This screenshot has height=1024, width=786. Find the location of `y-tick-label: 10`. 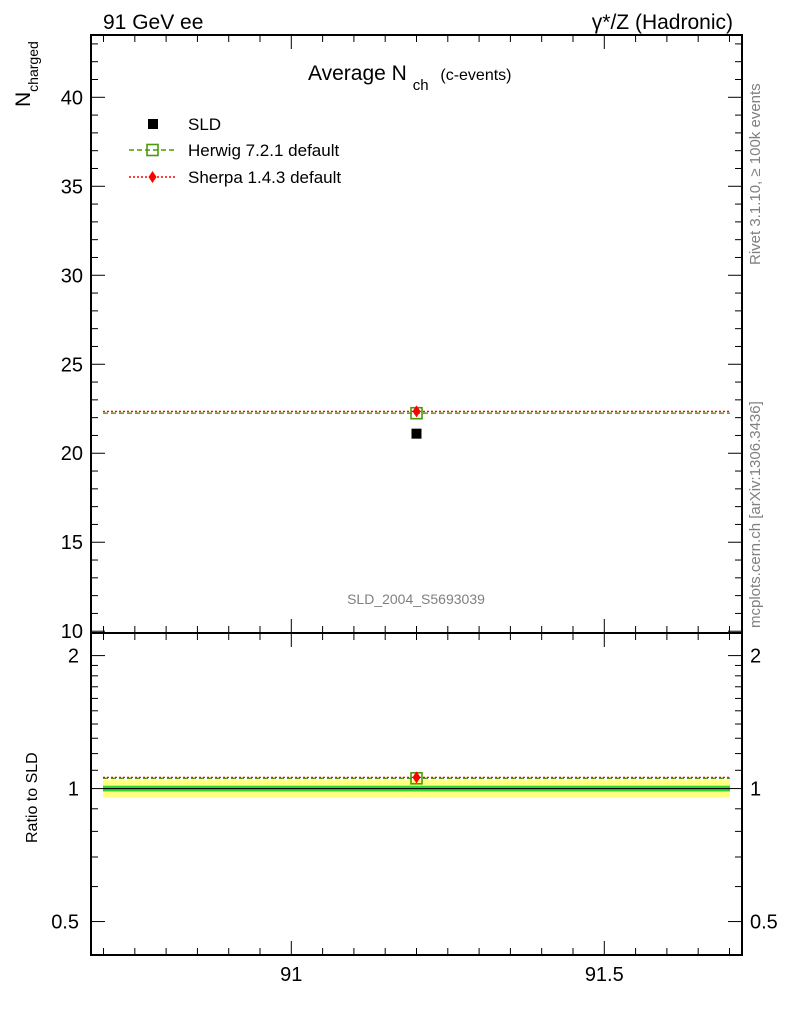

y-tick-label: 10 is located at coordinates (72, 632).